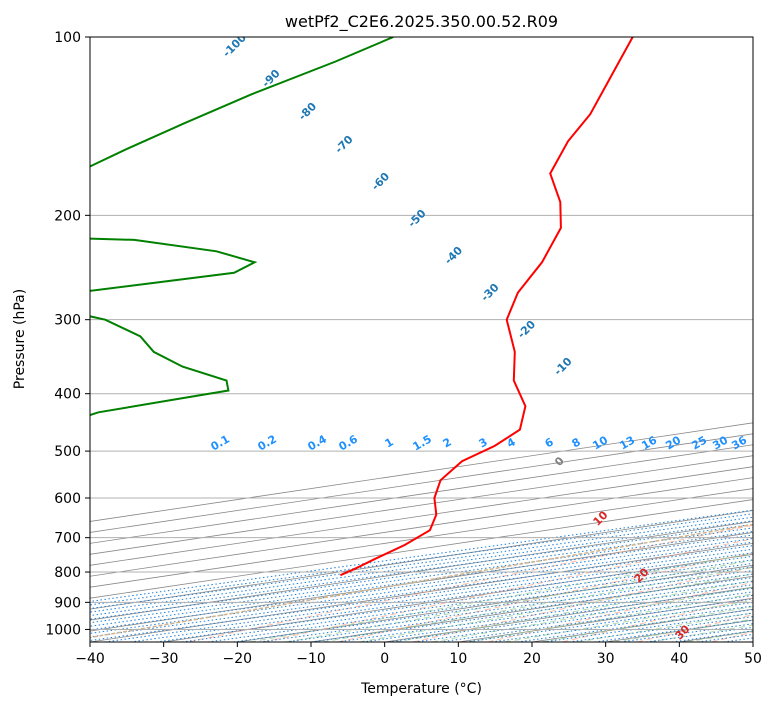 This screenshot has height=708, width=775. What do you see at coordinates (67, 452) in the screenshot?
I see `y-tick-label: 500` at bounding box center [67, 452].